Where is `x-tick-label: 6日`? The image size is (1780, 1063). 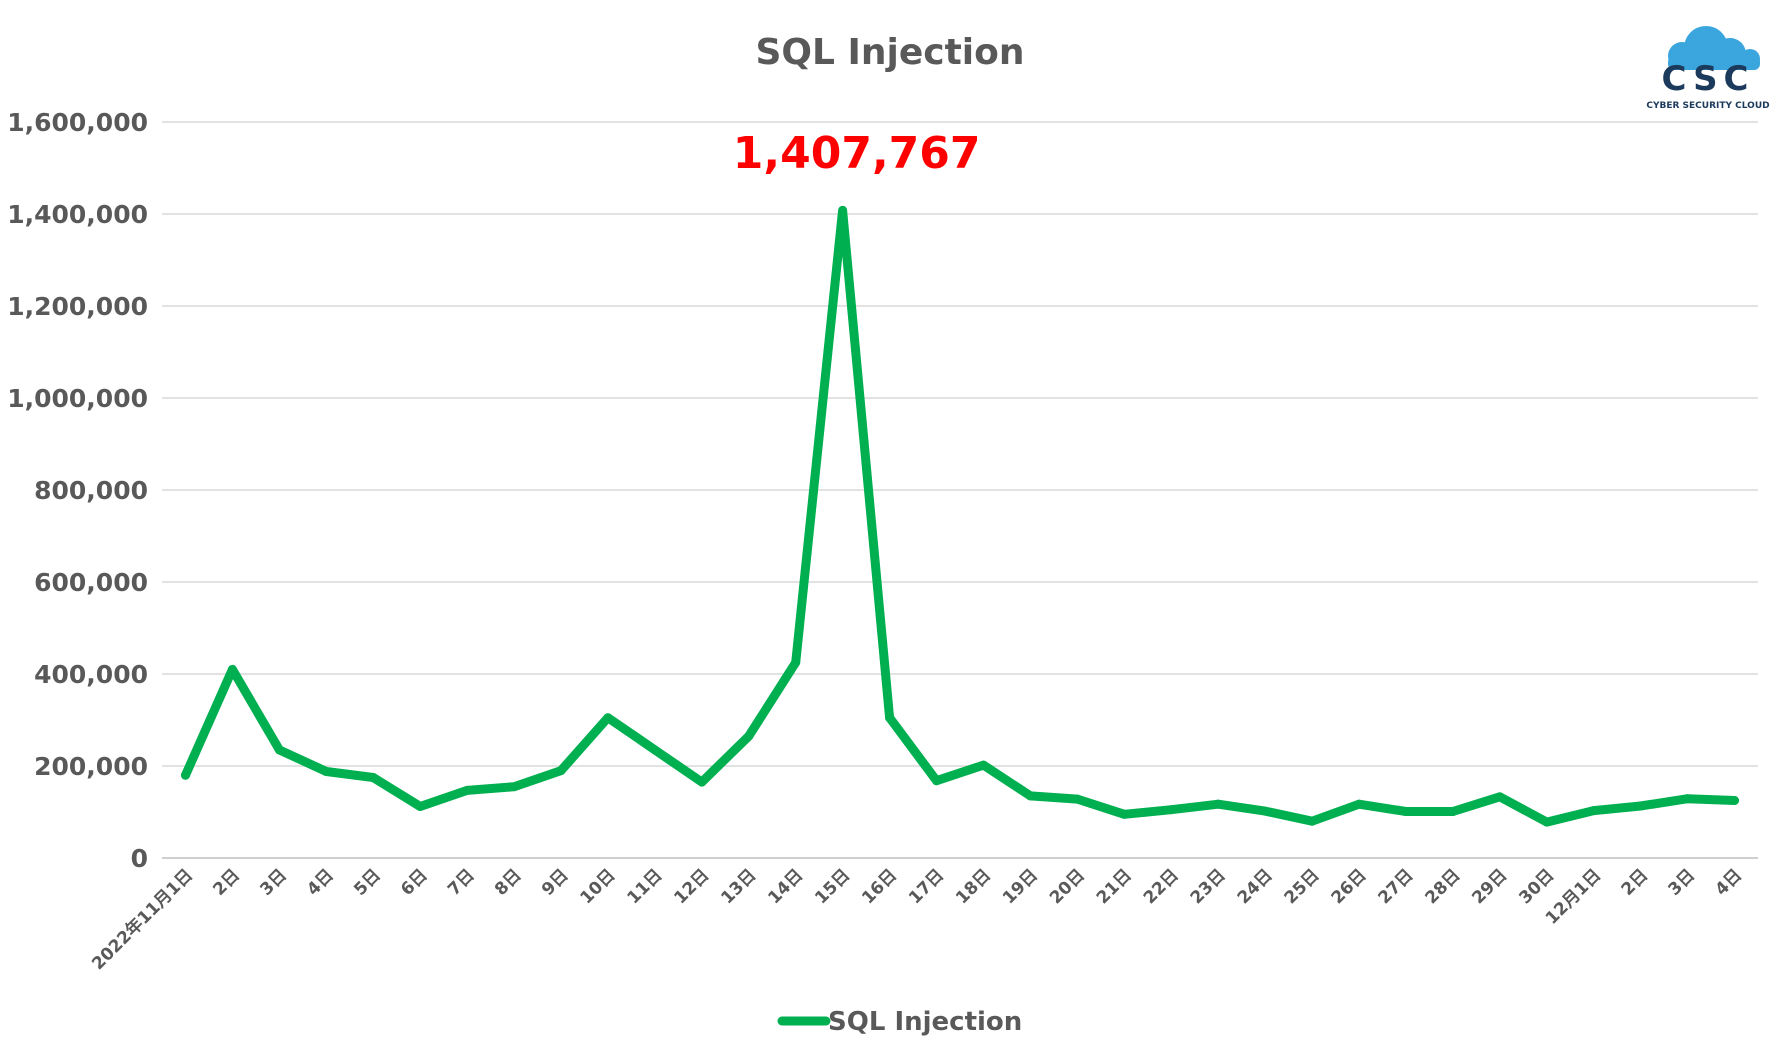
x-tick-label: 6日 is located at coordinates (414, 882).